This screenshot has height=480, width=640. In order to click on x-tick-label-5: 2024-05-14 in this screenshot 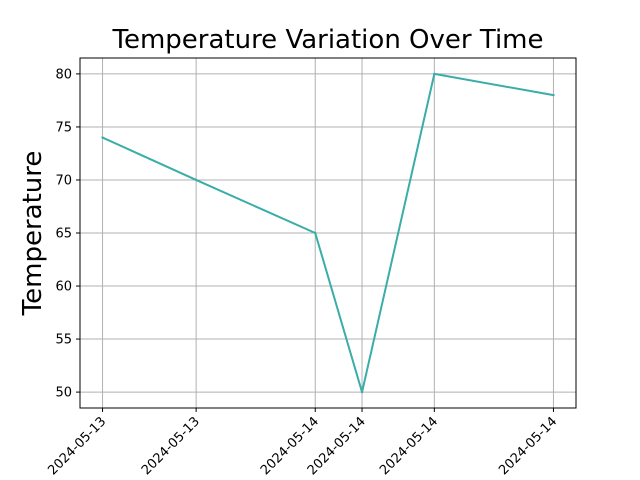, I will do `click(528, 446)`.